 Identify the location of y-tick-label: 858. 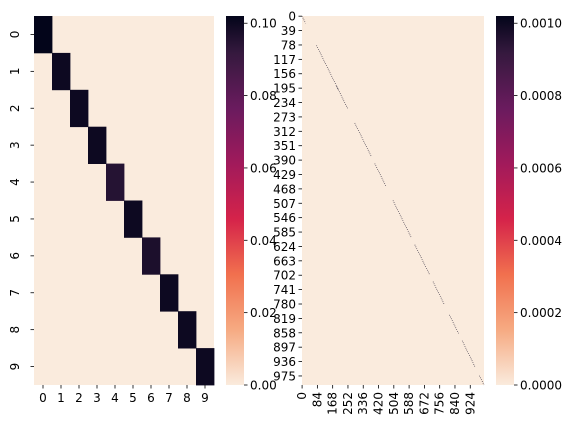
(284, 333).